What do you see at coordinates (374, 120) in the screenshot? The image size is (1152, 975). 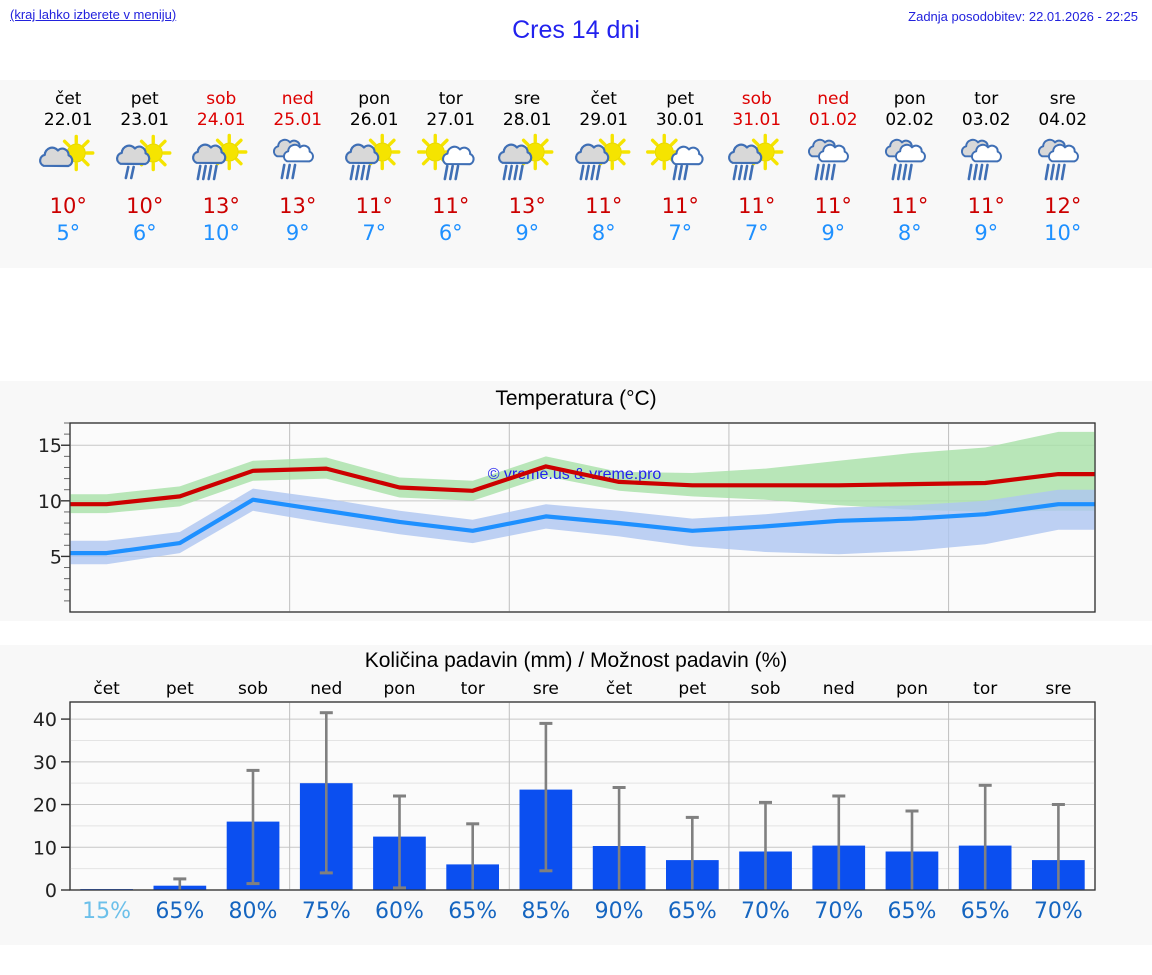 I see `forecast-day-date: 26.01` at bounding box center [374, 120].